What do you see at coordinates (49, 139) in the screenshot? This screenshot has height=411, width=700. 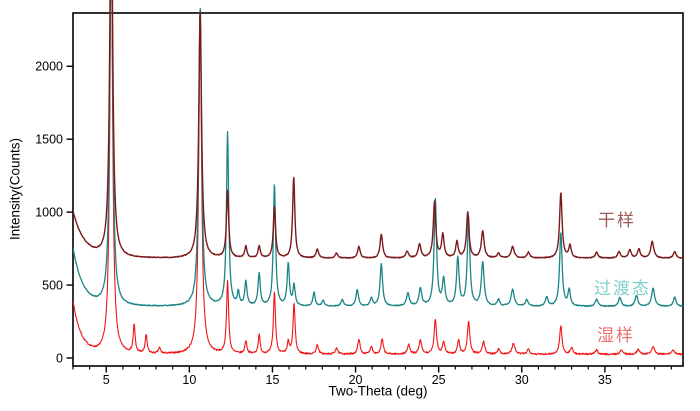 I see `y-tick-label: 1500` at bounding box center [49, 139].